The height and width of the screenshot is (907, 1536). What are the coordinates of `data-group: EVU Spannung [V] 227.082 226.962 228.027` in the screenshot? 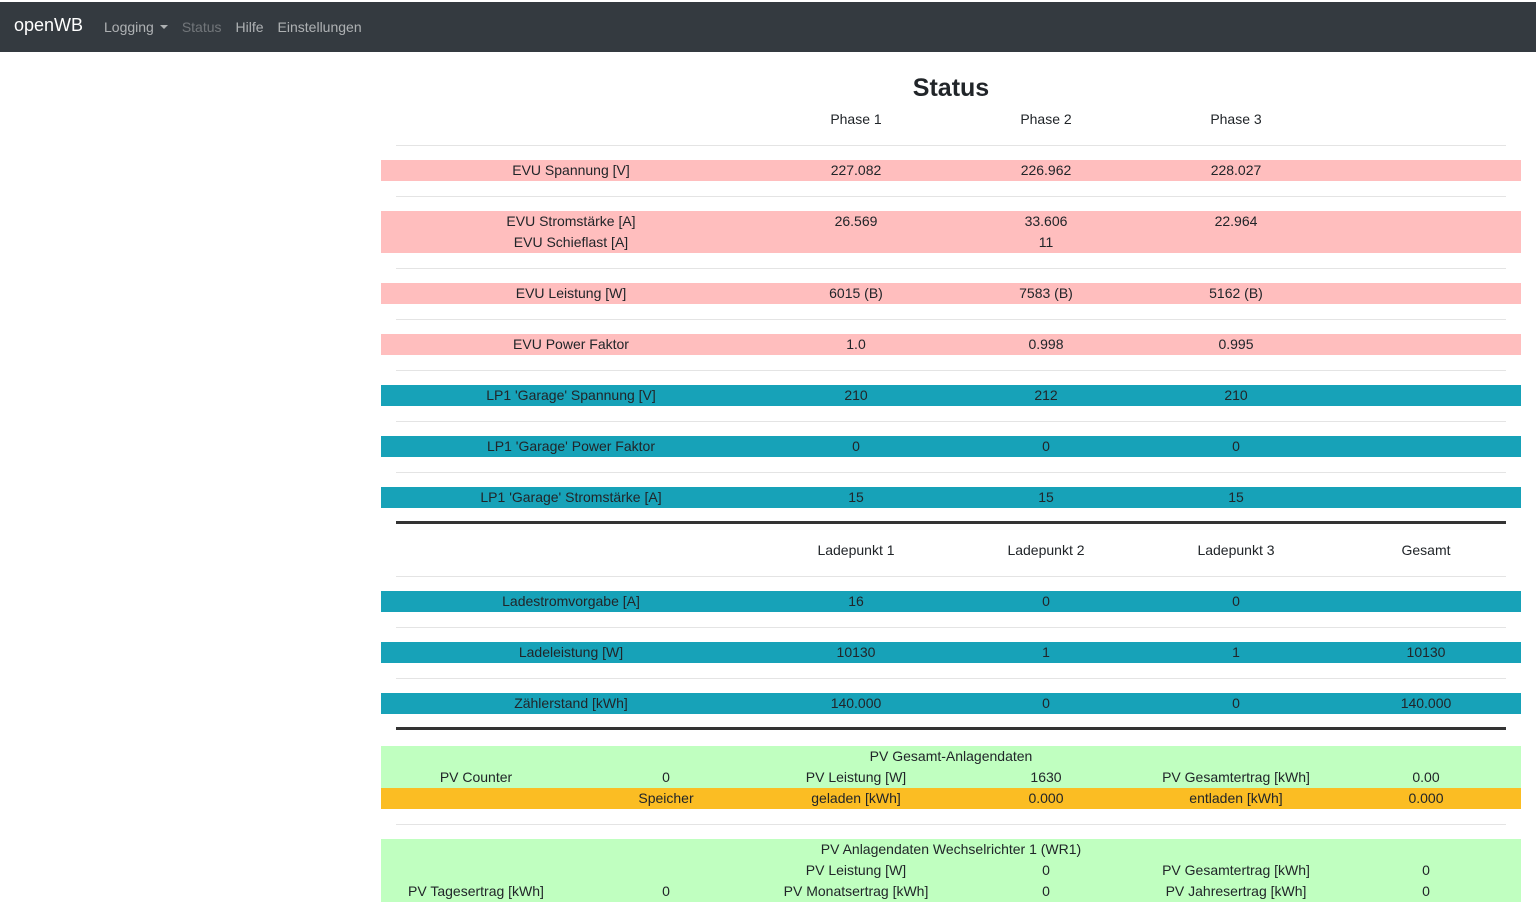 It's located at (951, 170).